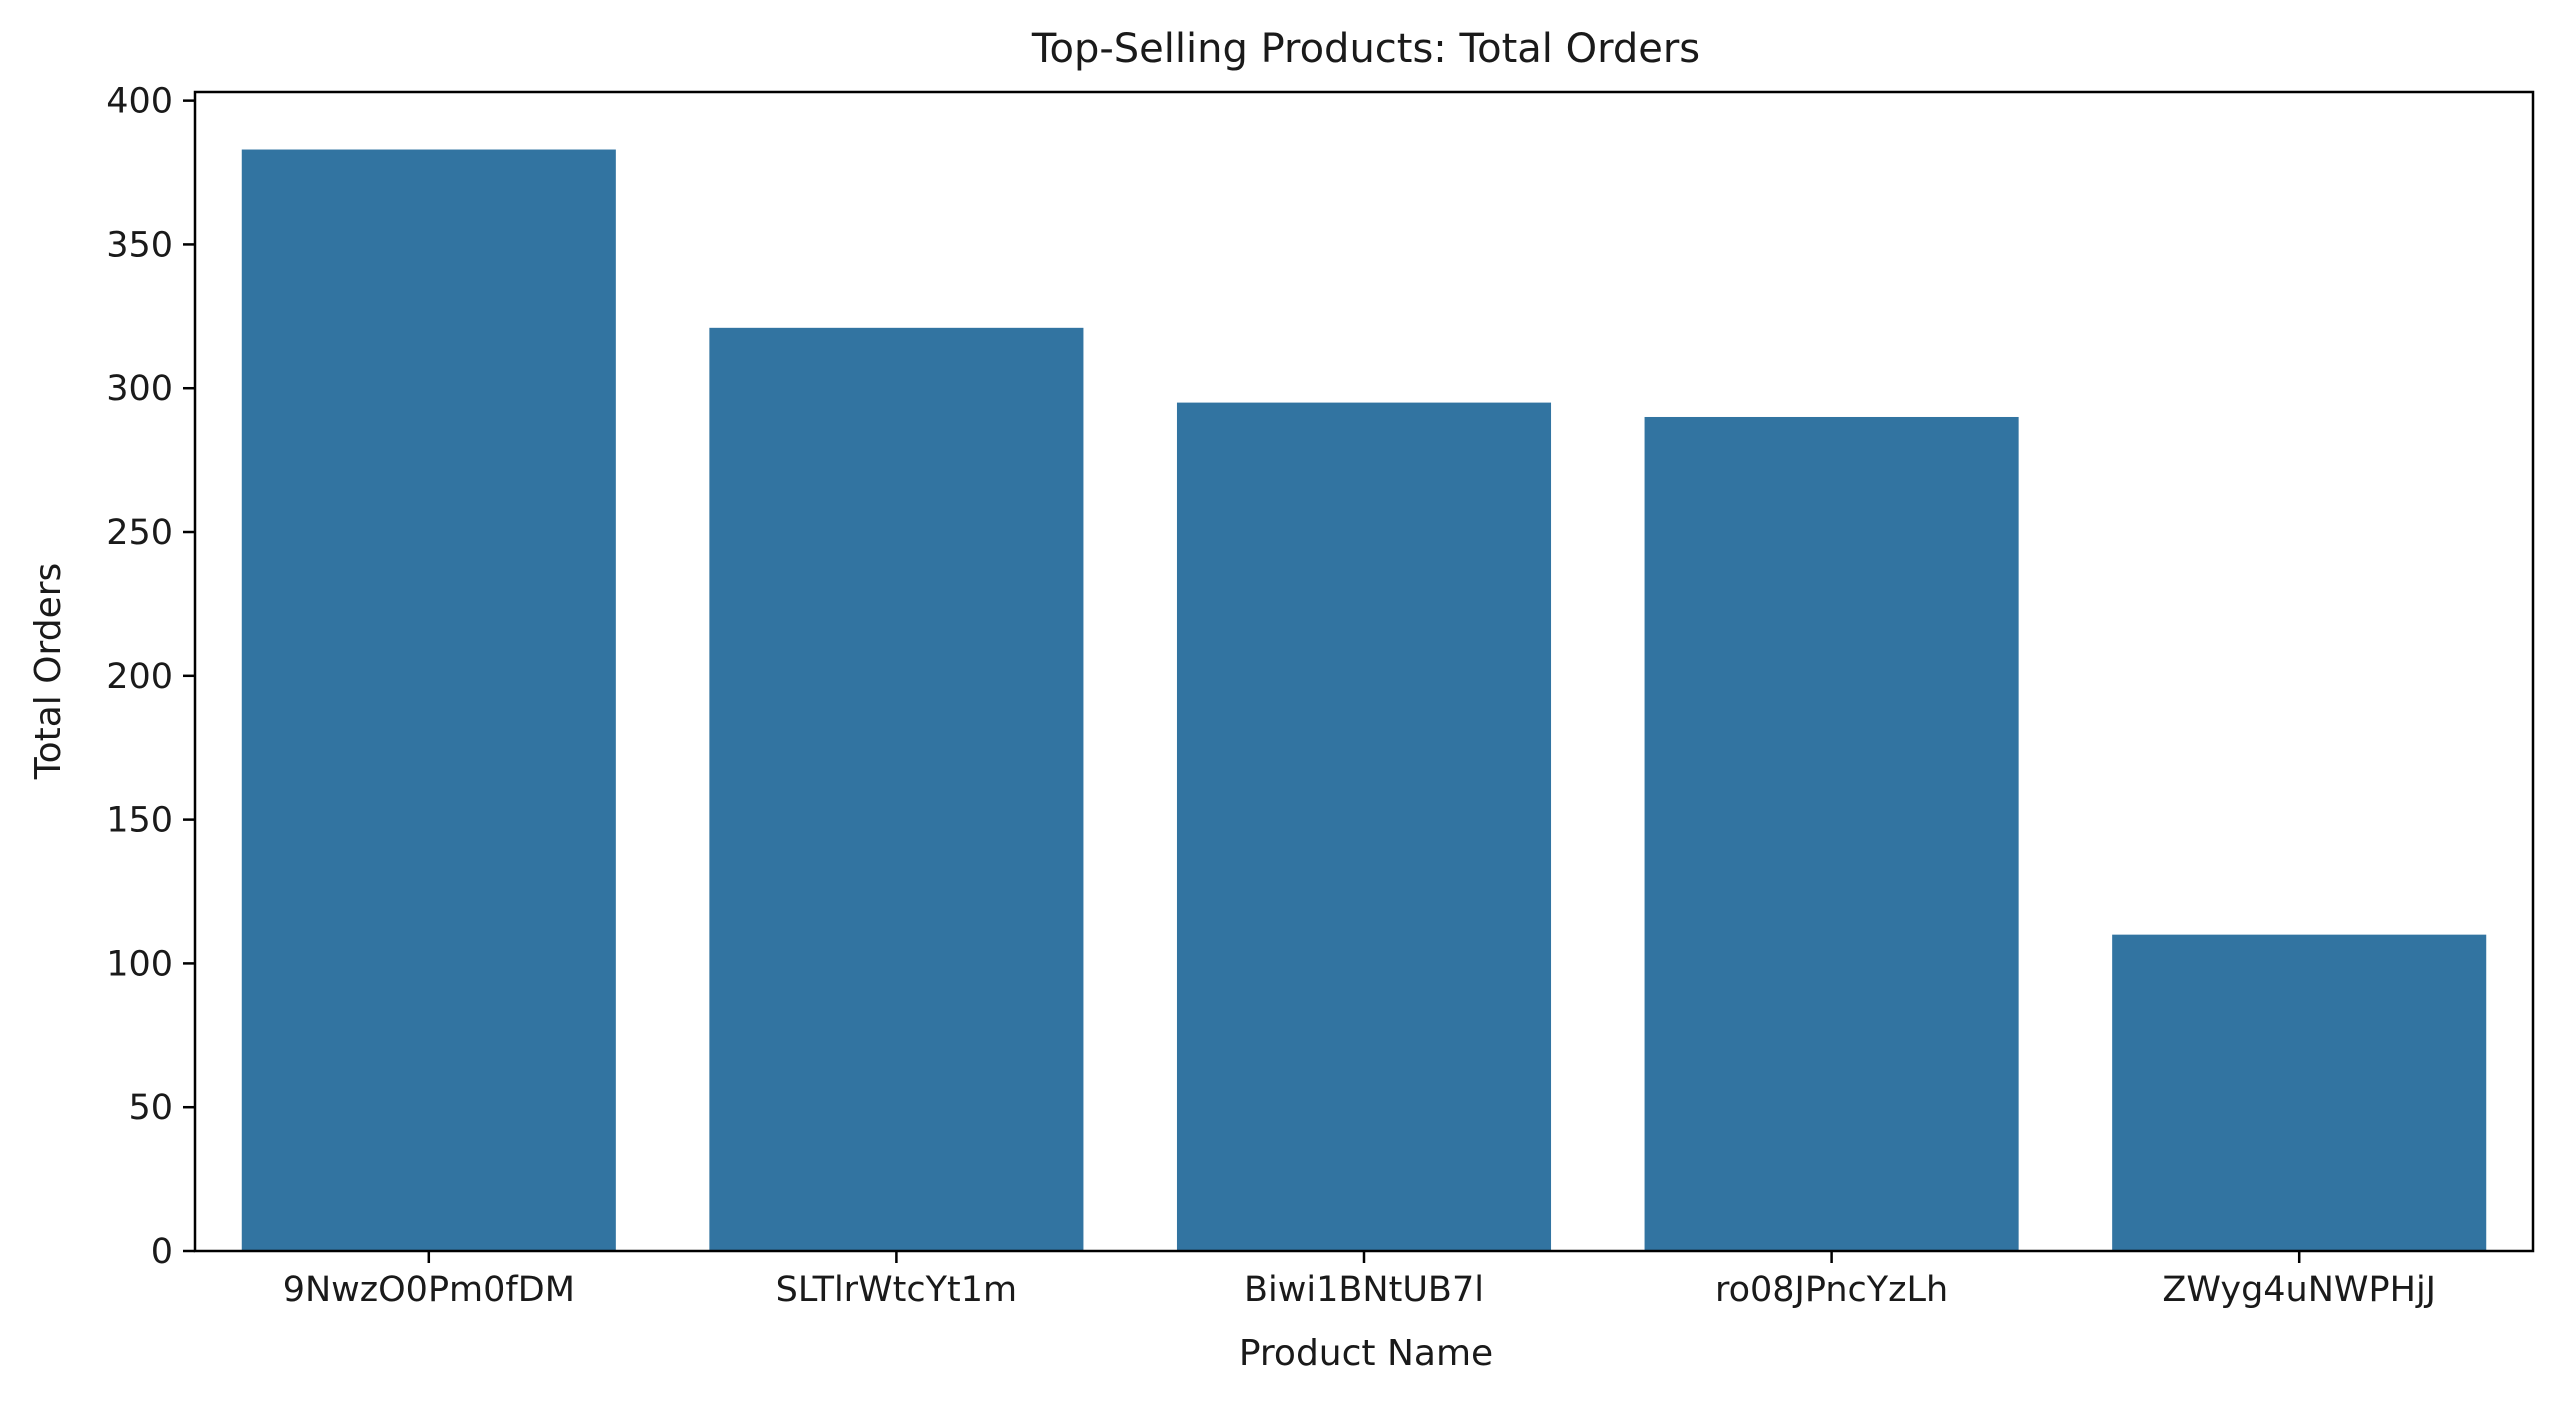  Describe the element at coordinates (429, 1290) in the screenshot. I see `x-tick-label: 9NwzO0Pm0fDM` at that location.